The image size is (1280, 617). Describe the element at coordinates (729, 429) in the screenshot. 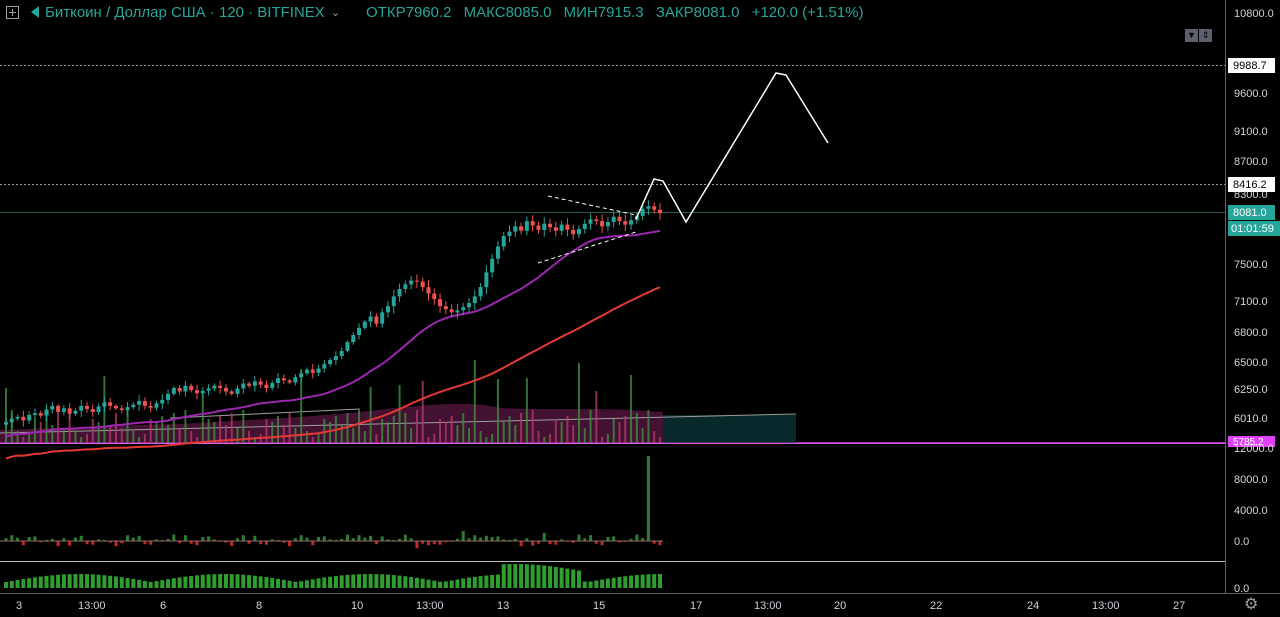

I see `forecast-zone` at that location.